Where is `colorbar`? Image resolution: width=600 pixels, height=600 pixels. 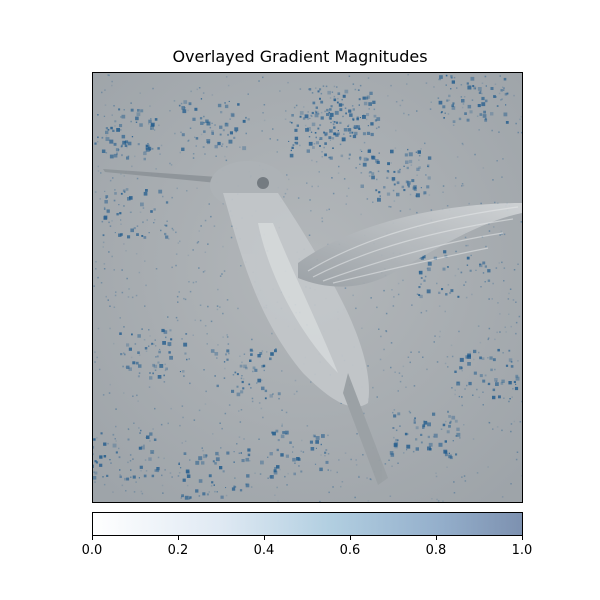
colorbar is located at coordinates (307, 524).